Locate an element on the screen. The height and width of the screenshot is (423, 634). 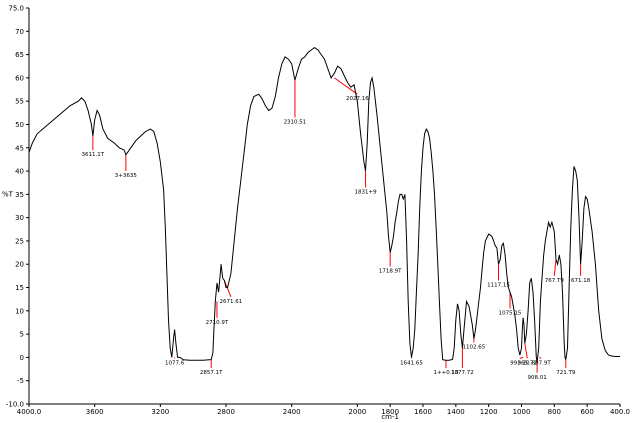
peak-label: 2027.16 is located at coordinates (357, 99).